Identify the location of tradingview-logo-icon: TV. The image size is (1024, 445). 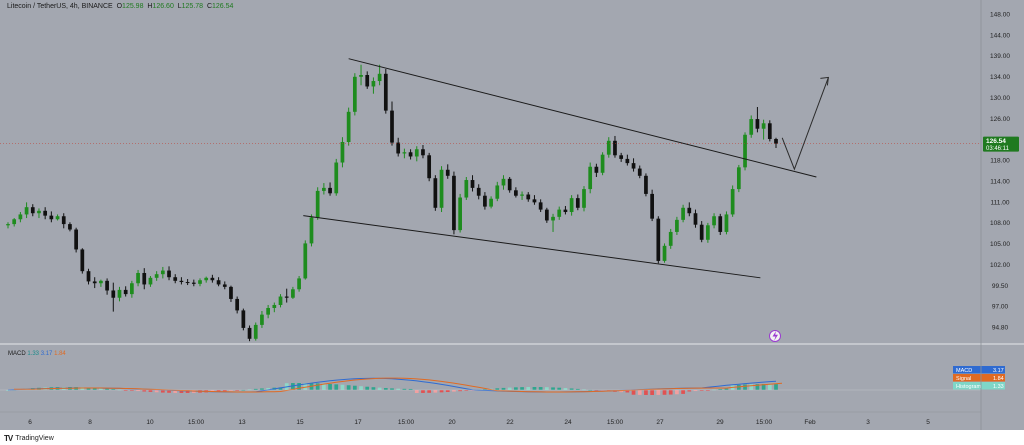
(8, 438).